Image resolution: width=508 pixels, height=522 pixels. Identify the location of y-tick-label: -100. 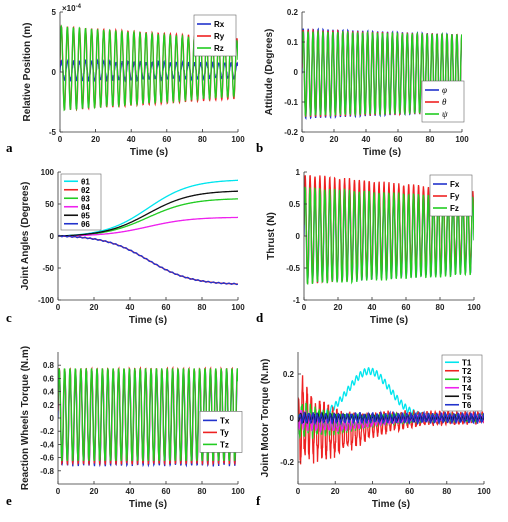
(46, 300).